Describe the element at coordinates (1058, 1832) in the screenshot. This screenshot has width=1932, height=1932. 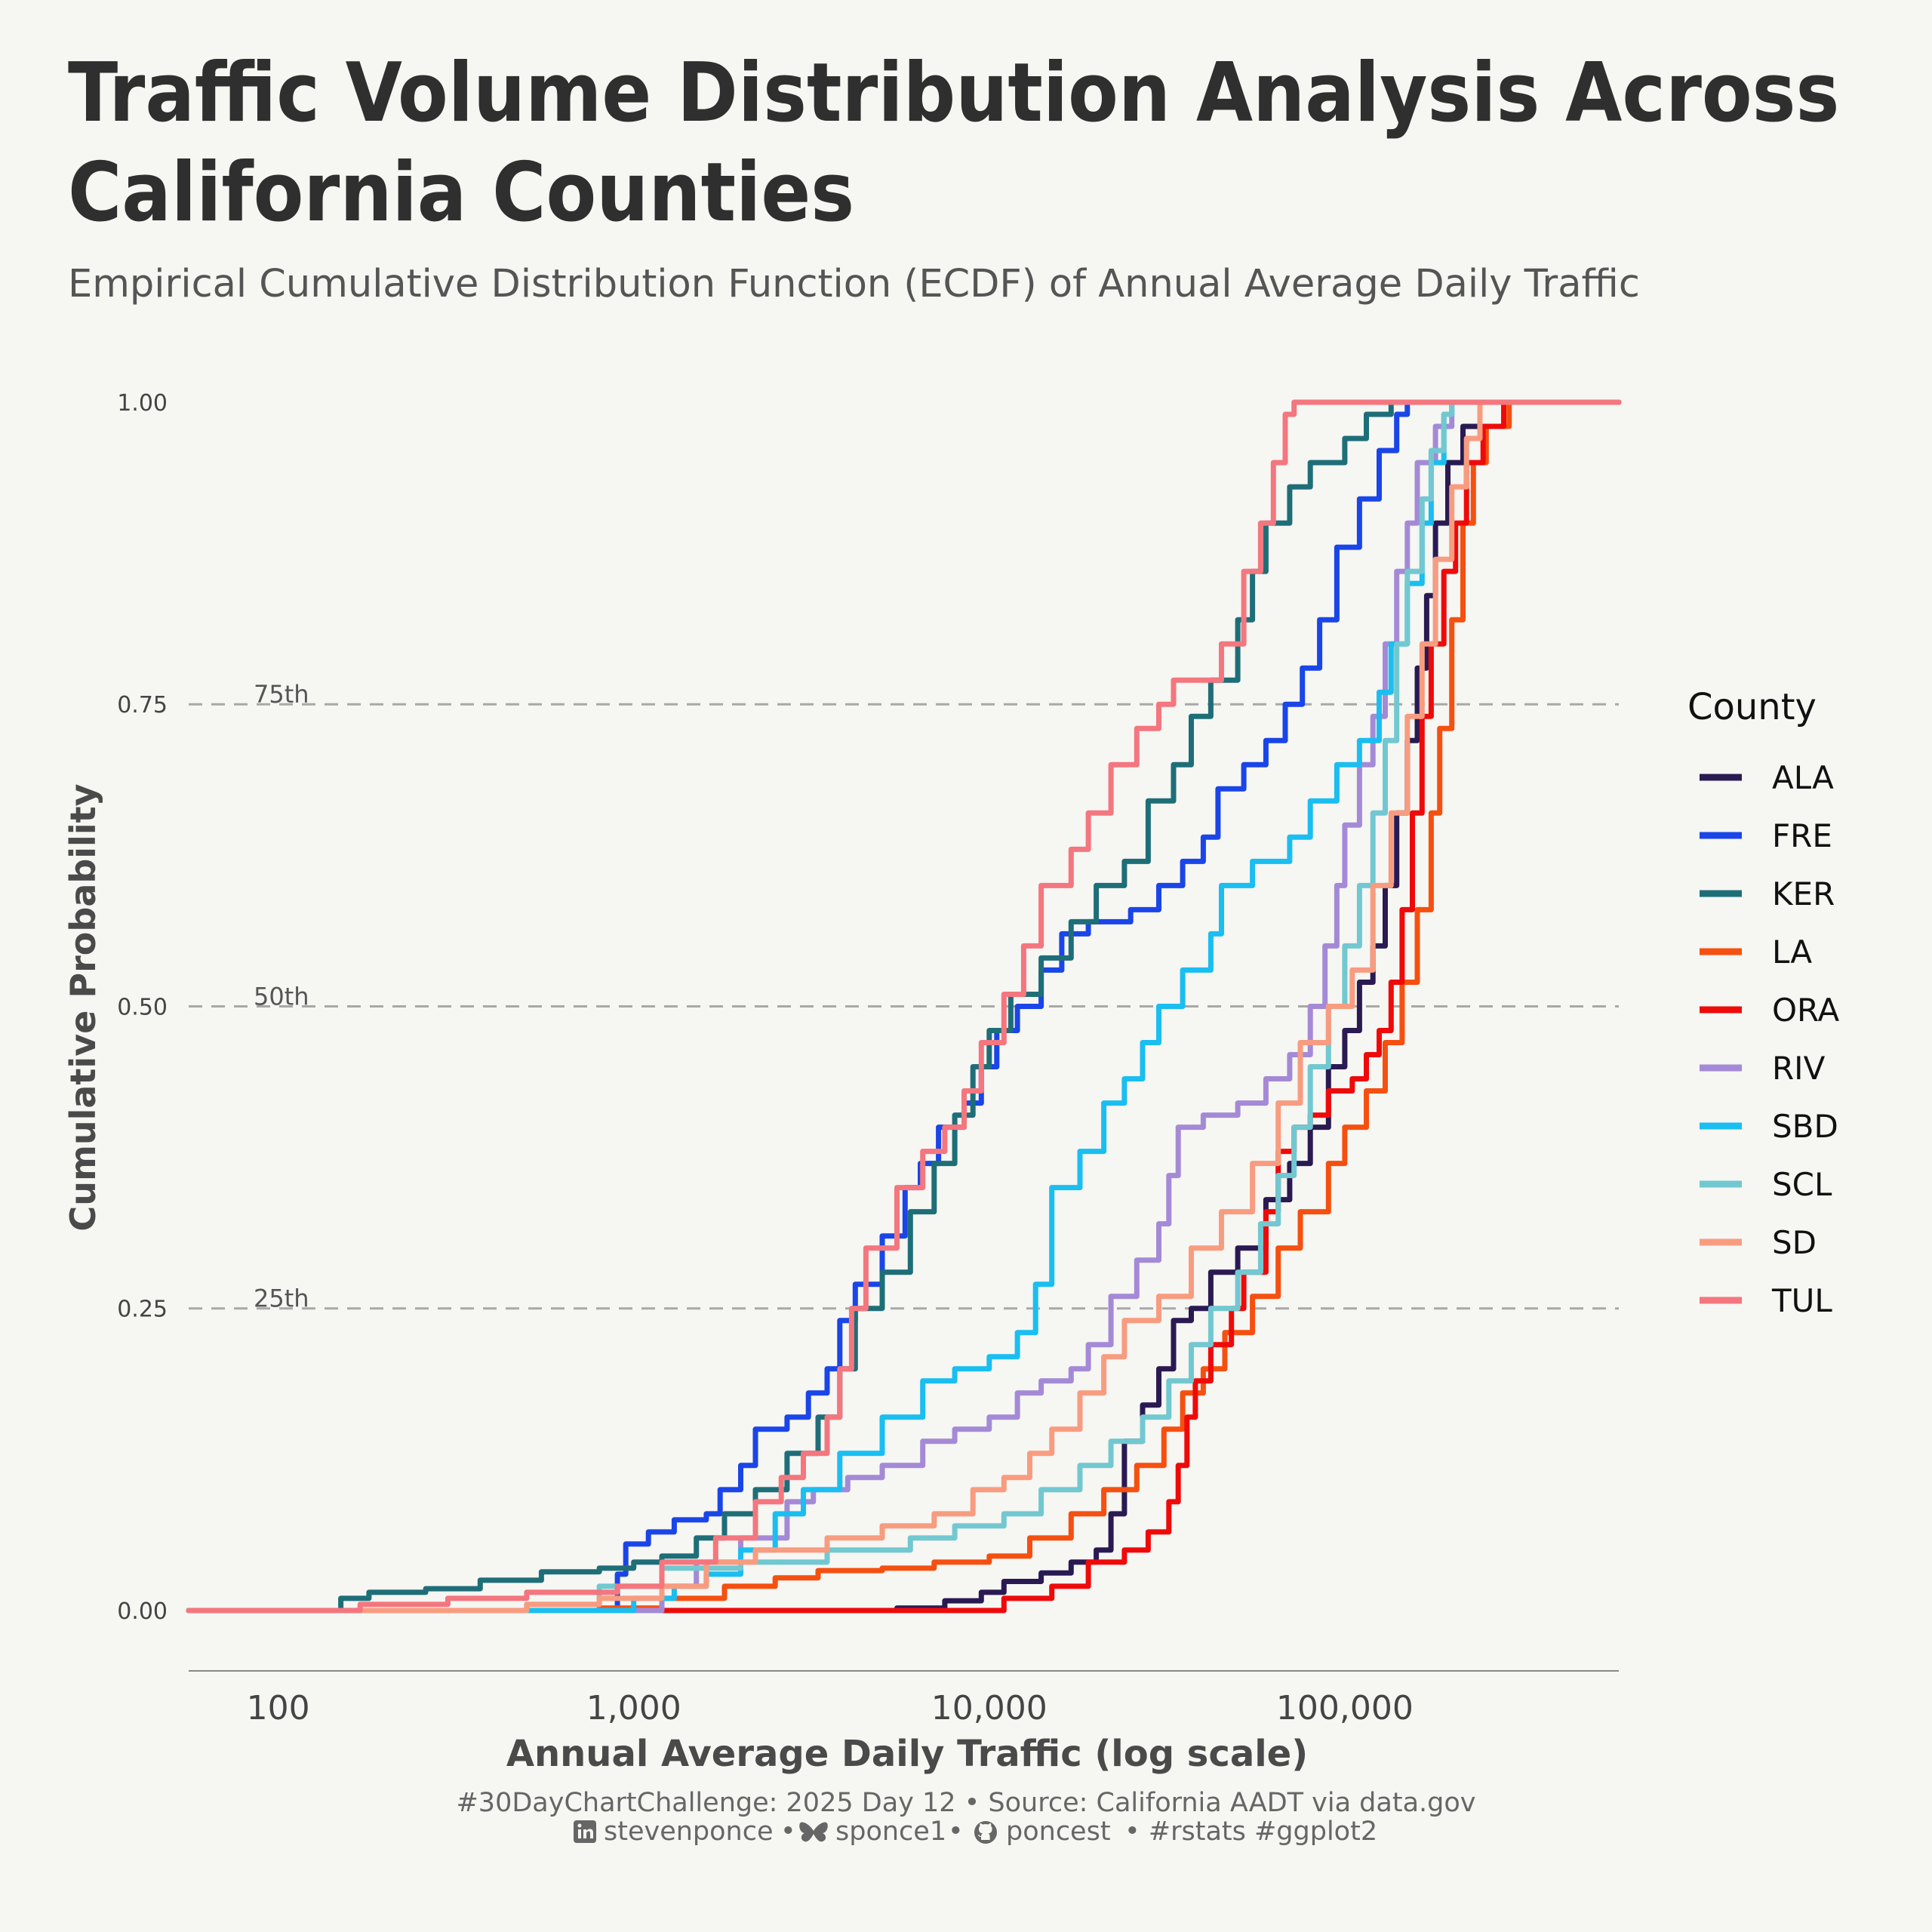
I see `caption-github-handle: poncest` at that location.